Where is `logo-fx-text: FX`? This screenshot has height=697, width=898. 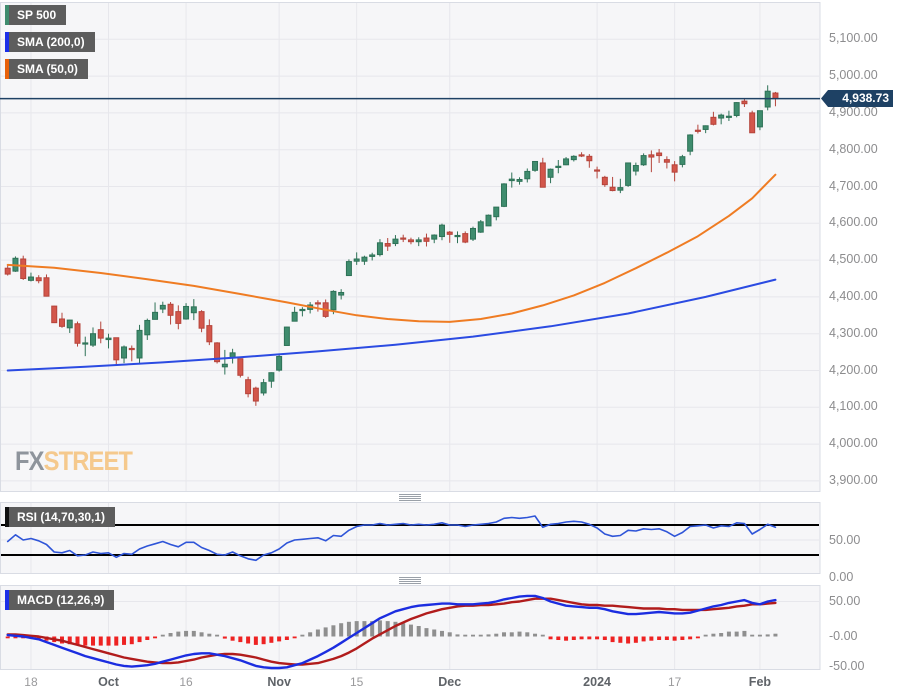
logo-fx-text: FX is located at coordinates (29, 461).